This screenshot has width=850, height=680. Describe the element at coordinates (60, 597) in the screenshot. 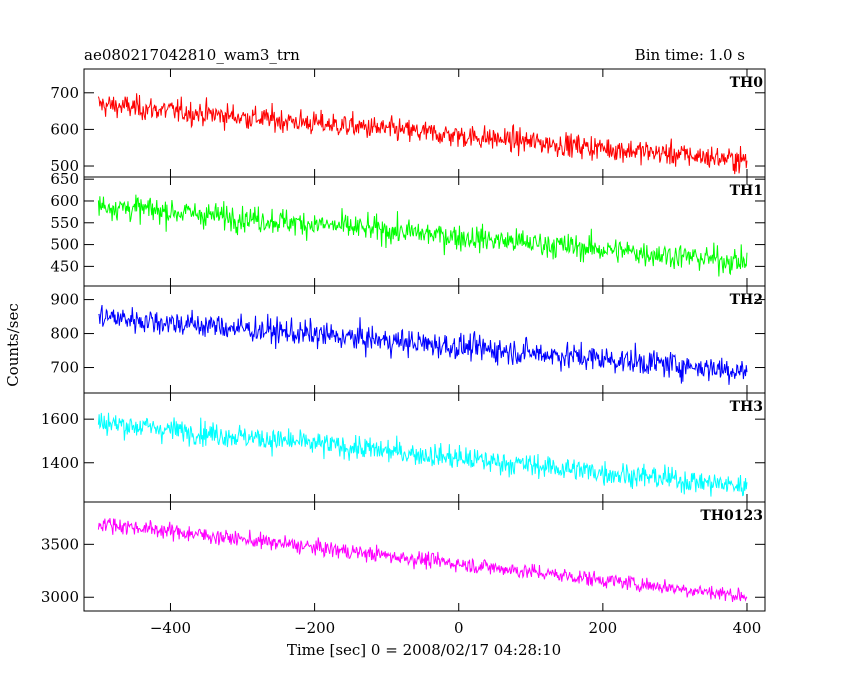

I see `y-tick-label: 3000` at that location.